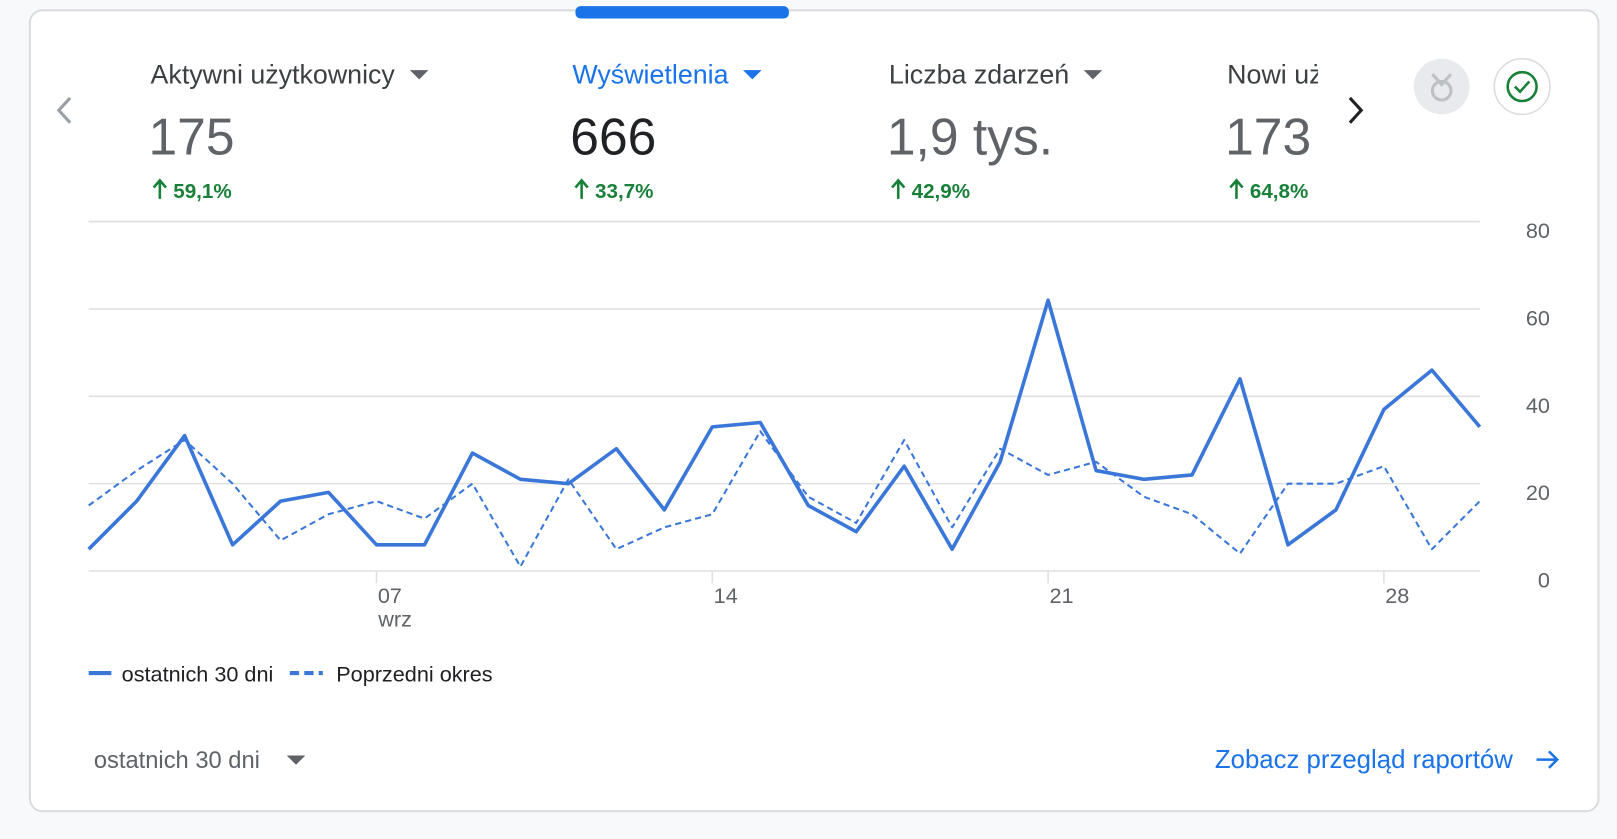  Describe the element at coordinates (1364, 760) in the screenshot. I see `report-link: Zobacz przegląd raportów` at that location.